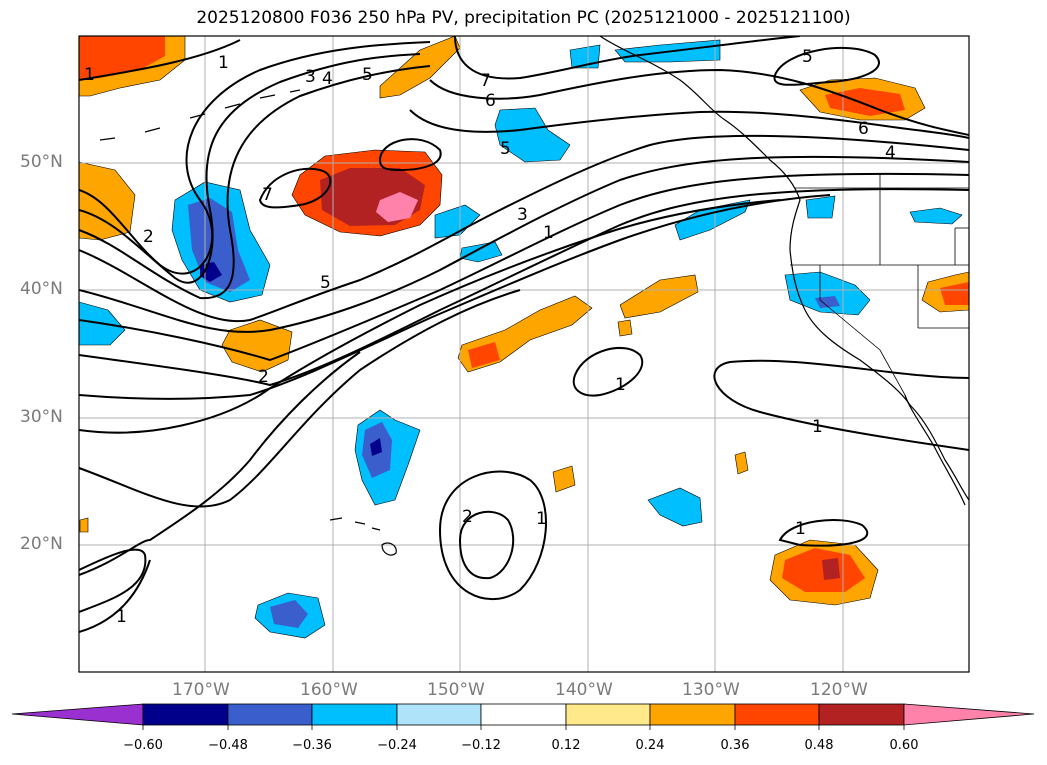  What do you see at coordinates (84, 525) in the screenshot?
I see `precip-blob-orange-tiny2` at bounding box center [84, 525].